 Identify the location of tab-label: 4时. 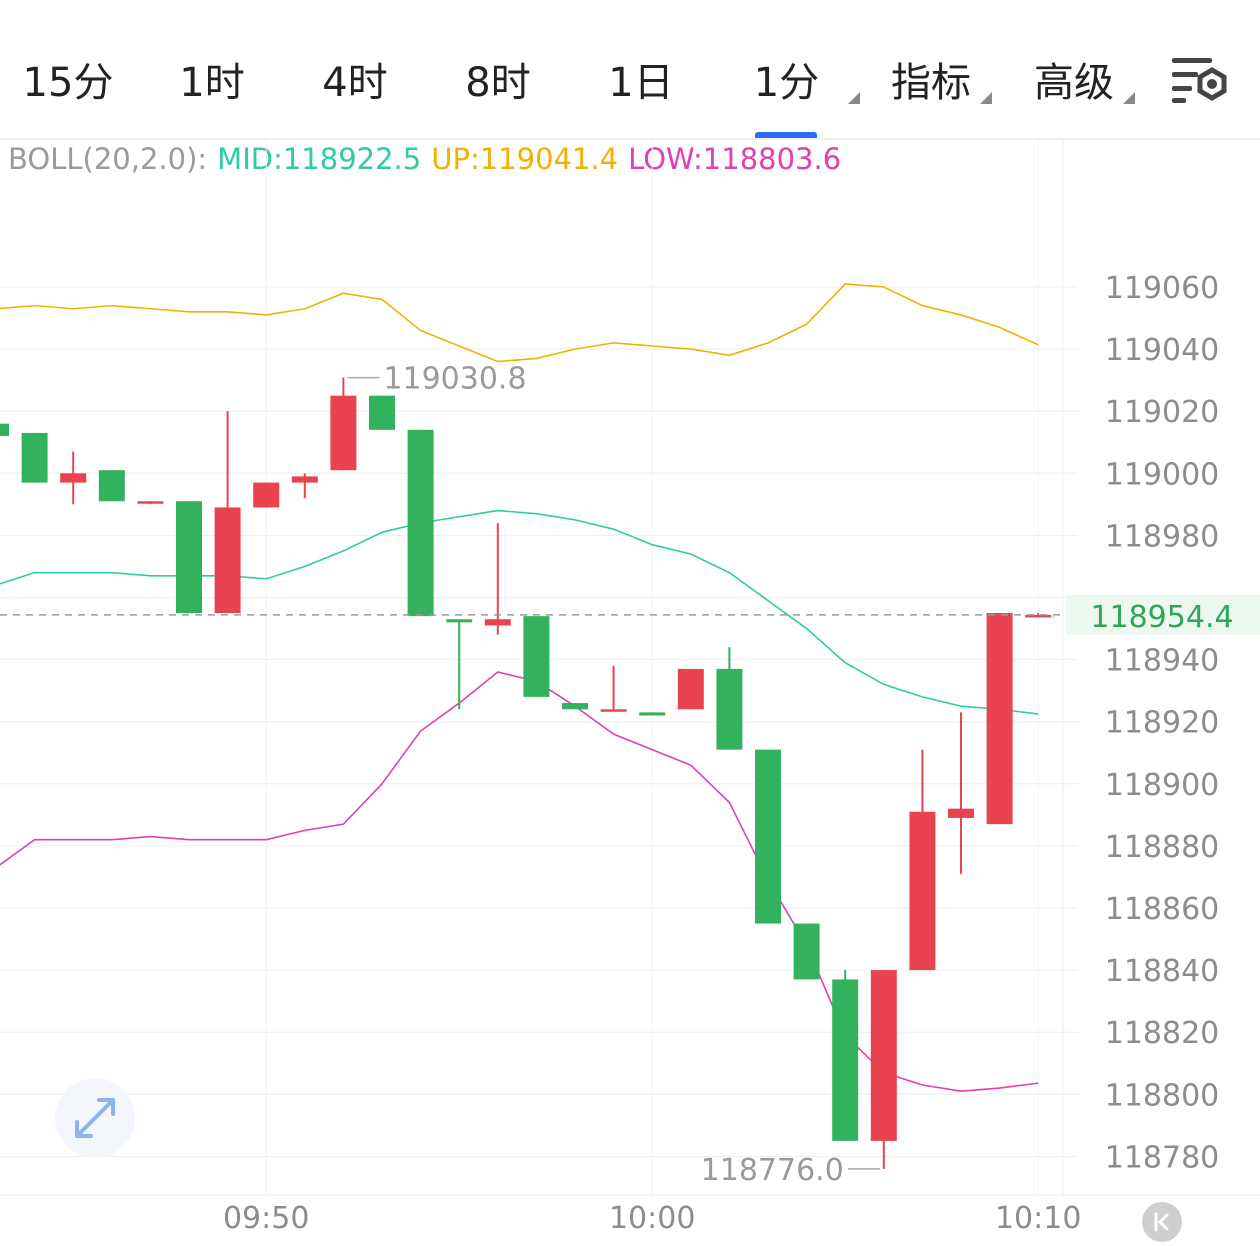
(355, 83).